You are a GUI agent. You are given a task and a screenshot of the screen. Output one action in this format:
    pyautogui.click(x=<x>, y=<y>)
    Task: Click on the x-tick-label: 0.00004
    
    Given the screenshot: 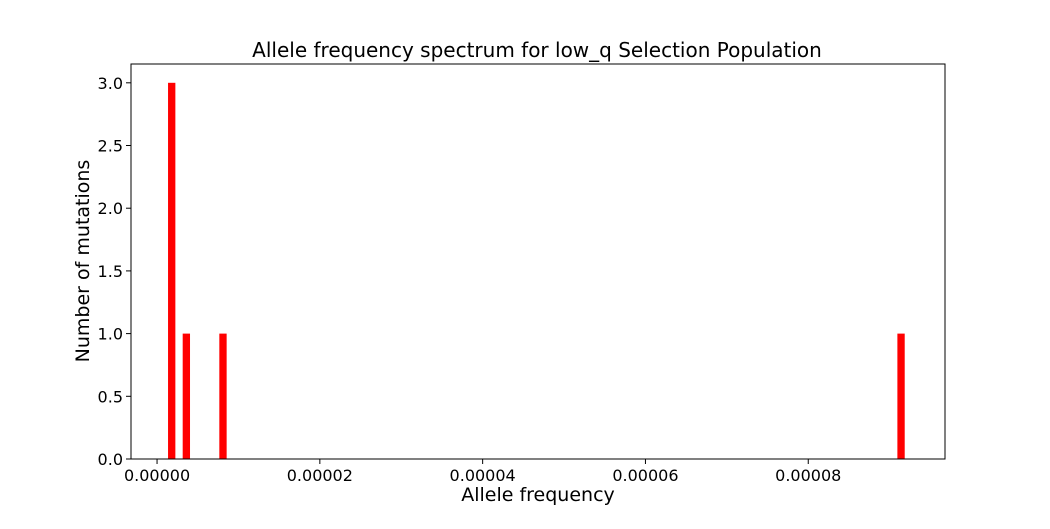 What is the action you would take?
    pyautogui.click(x=483, y=475)
    